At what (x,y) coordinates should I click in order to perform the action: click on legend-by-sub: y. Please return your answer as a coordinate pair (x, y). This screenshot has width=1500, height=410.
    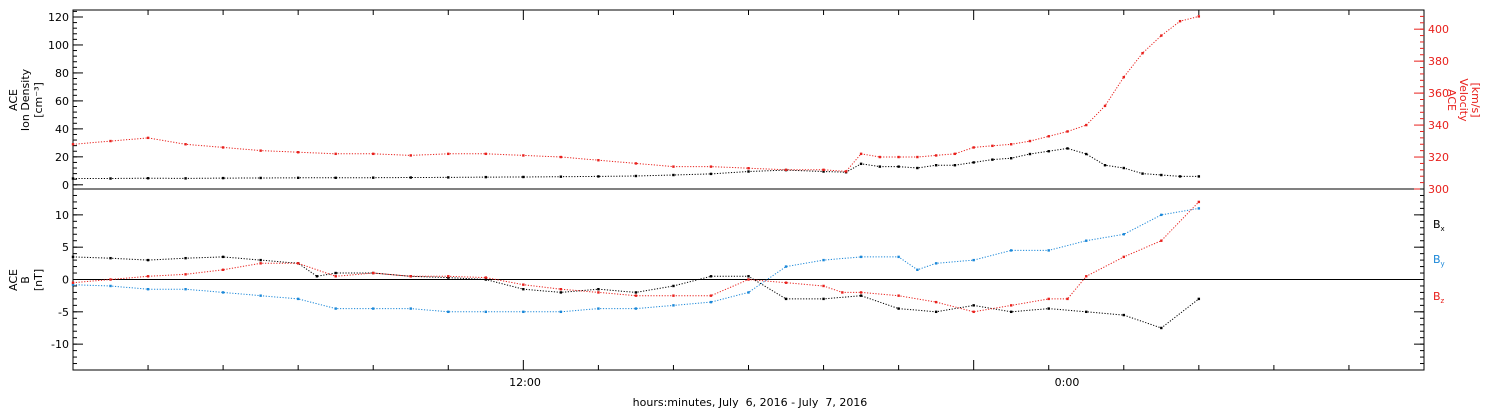
    Looking at the image, I should click on (1443, 264).